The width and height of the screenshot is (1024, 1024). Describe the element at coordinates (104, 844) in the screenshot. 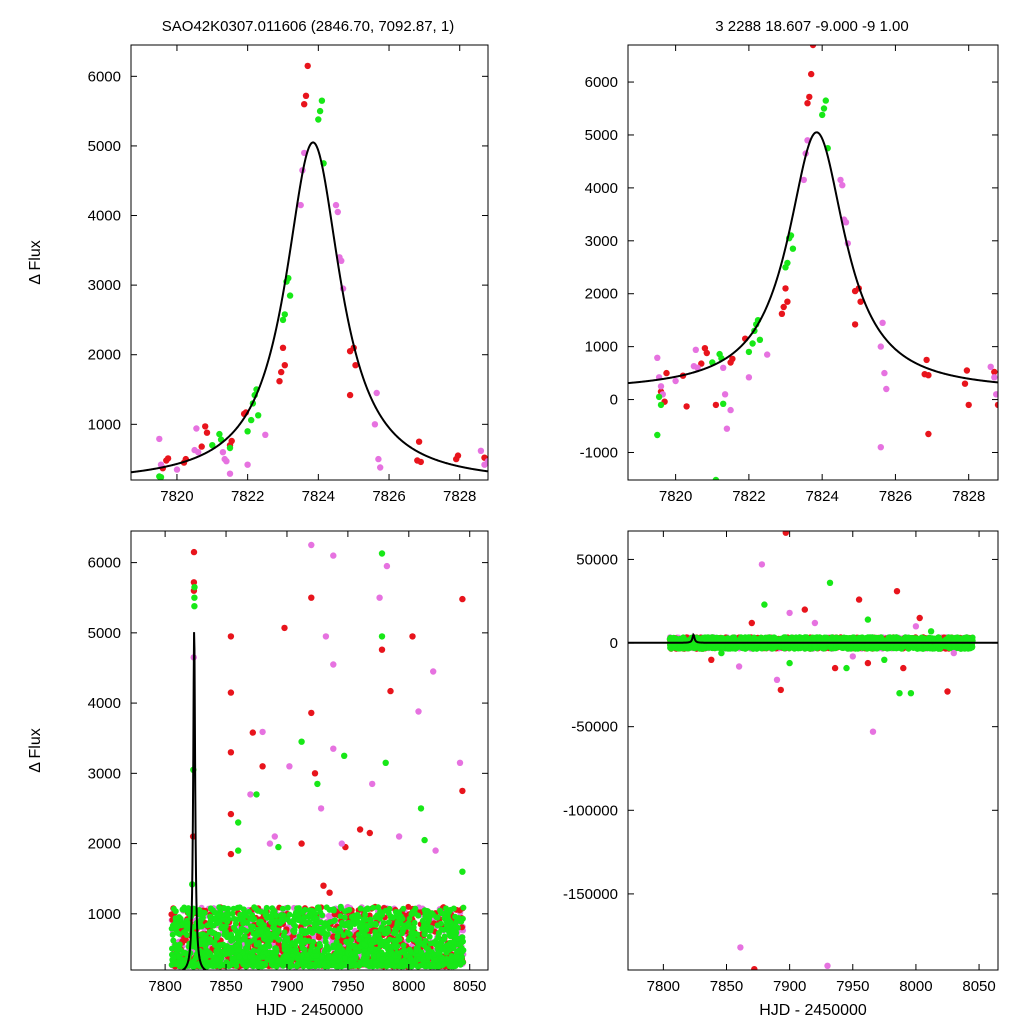

I see `bottom-left-ytick-label: 2000` at that location.